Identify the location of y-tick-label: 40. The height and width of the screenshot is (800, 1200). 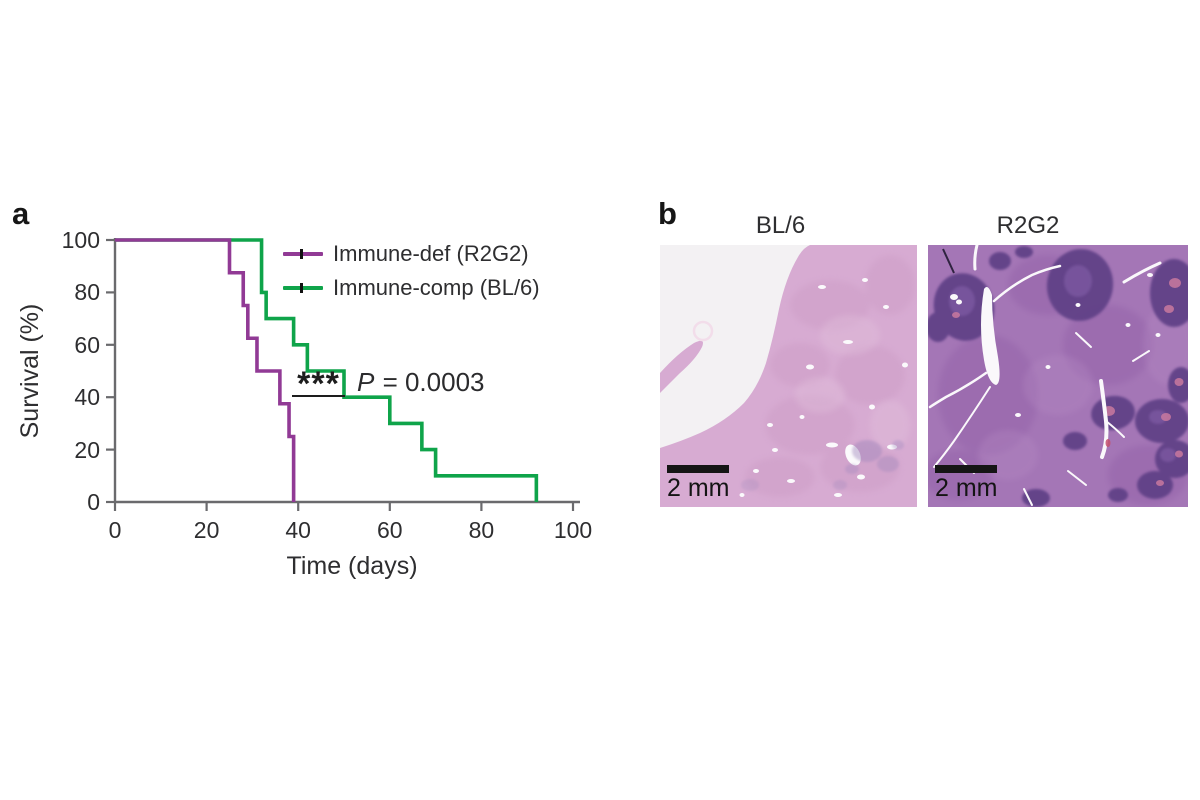
(87, 397).